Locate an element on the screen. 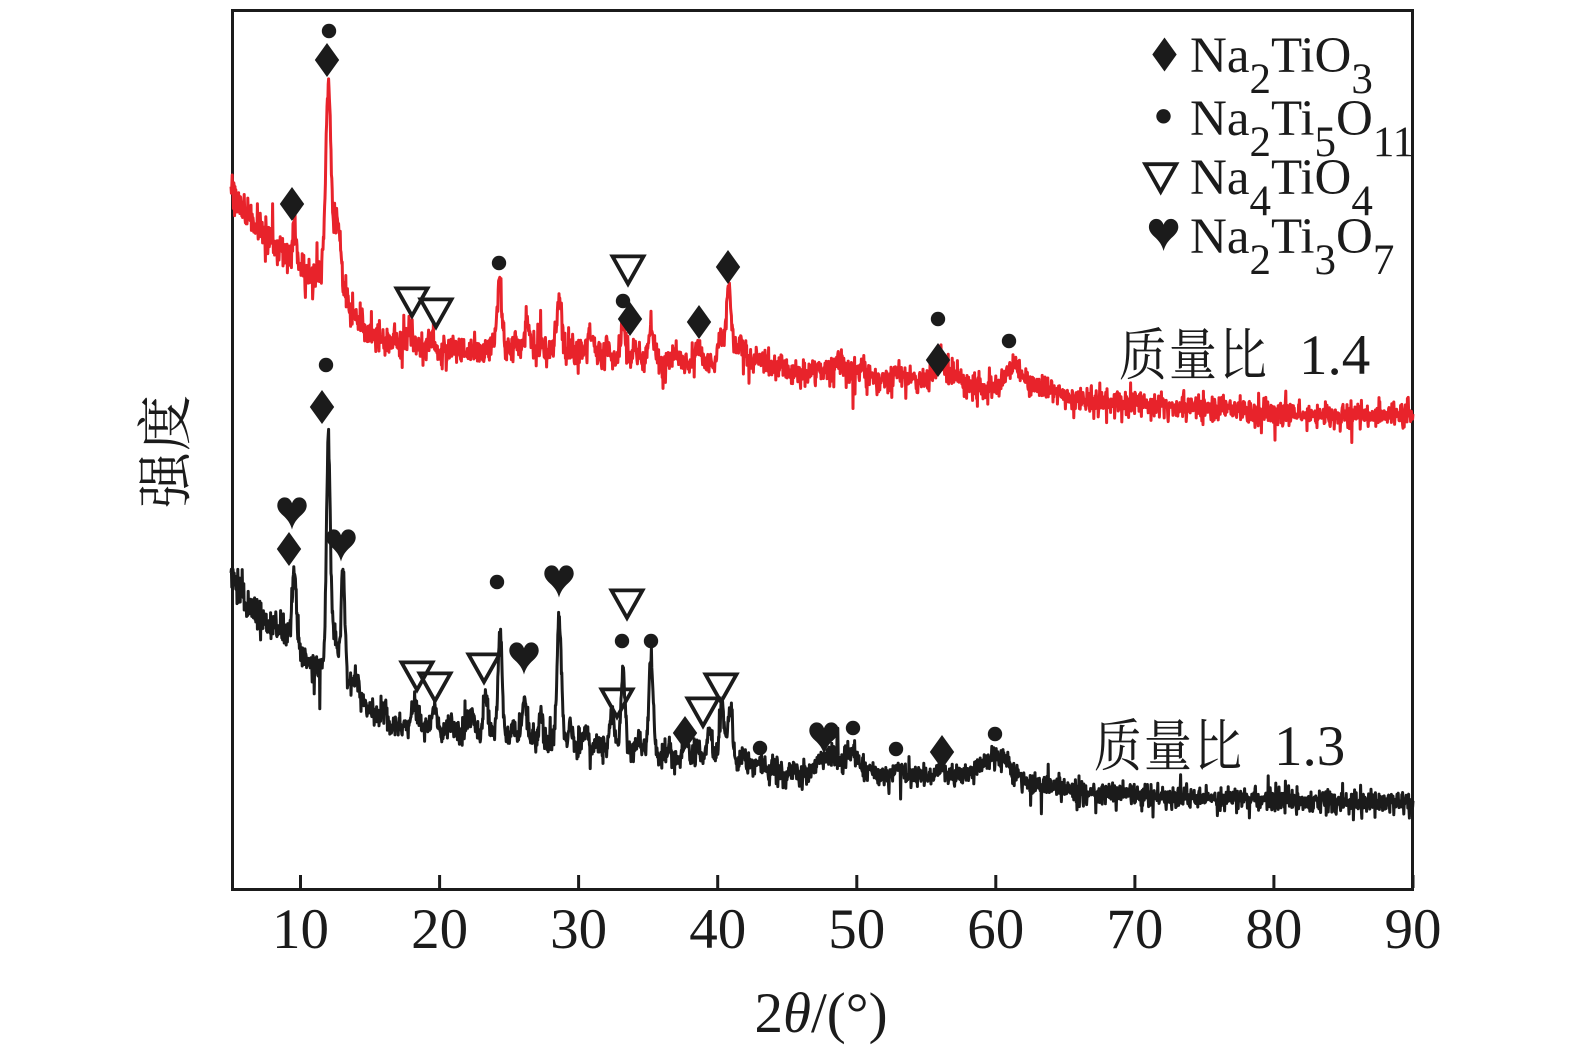 The width and height of the screenshot is (1575, 1055). svg-text: 30 is located at coordinates (578, 929).